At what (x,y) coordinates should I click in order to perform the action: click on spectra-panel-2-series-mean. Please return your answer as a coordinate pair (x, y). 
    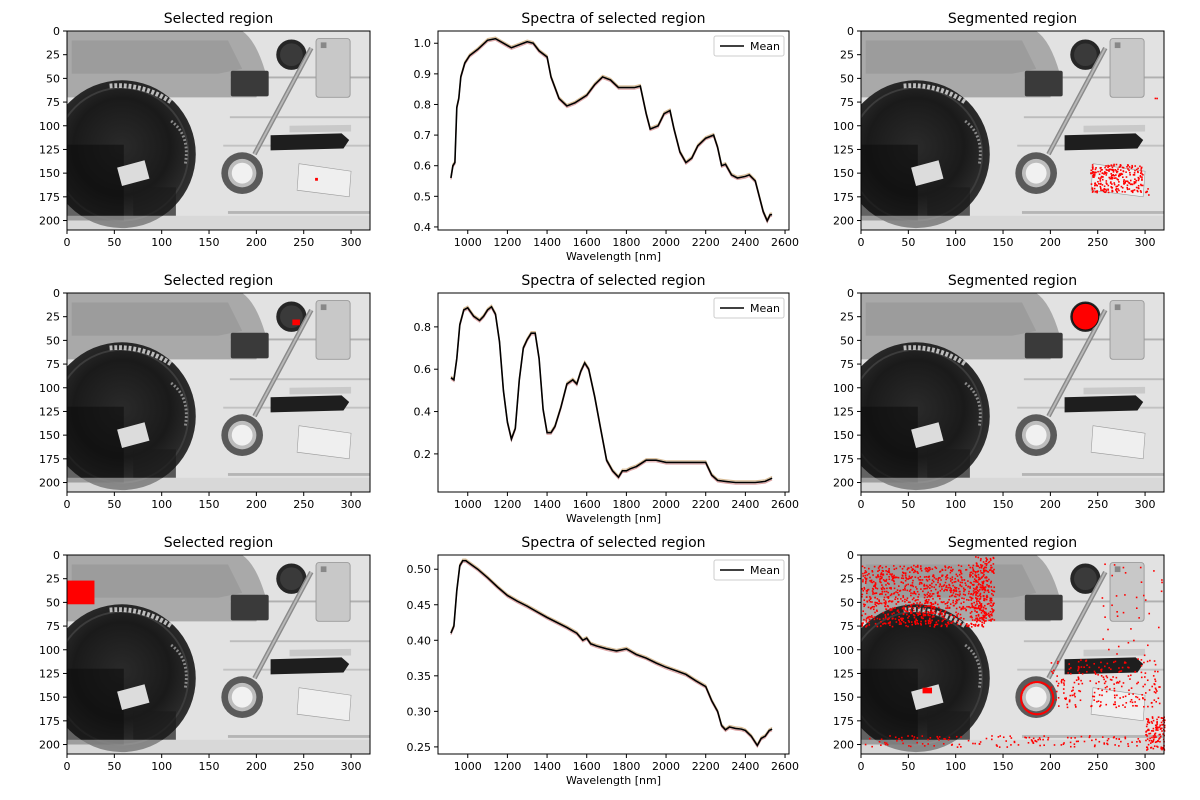
    Looking at the image, I should click on (611, 394).